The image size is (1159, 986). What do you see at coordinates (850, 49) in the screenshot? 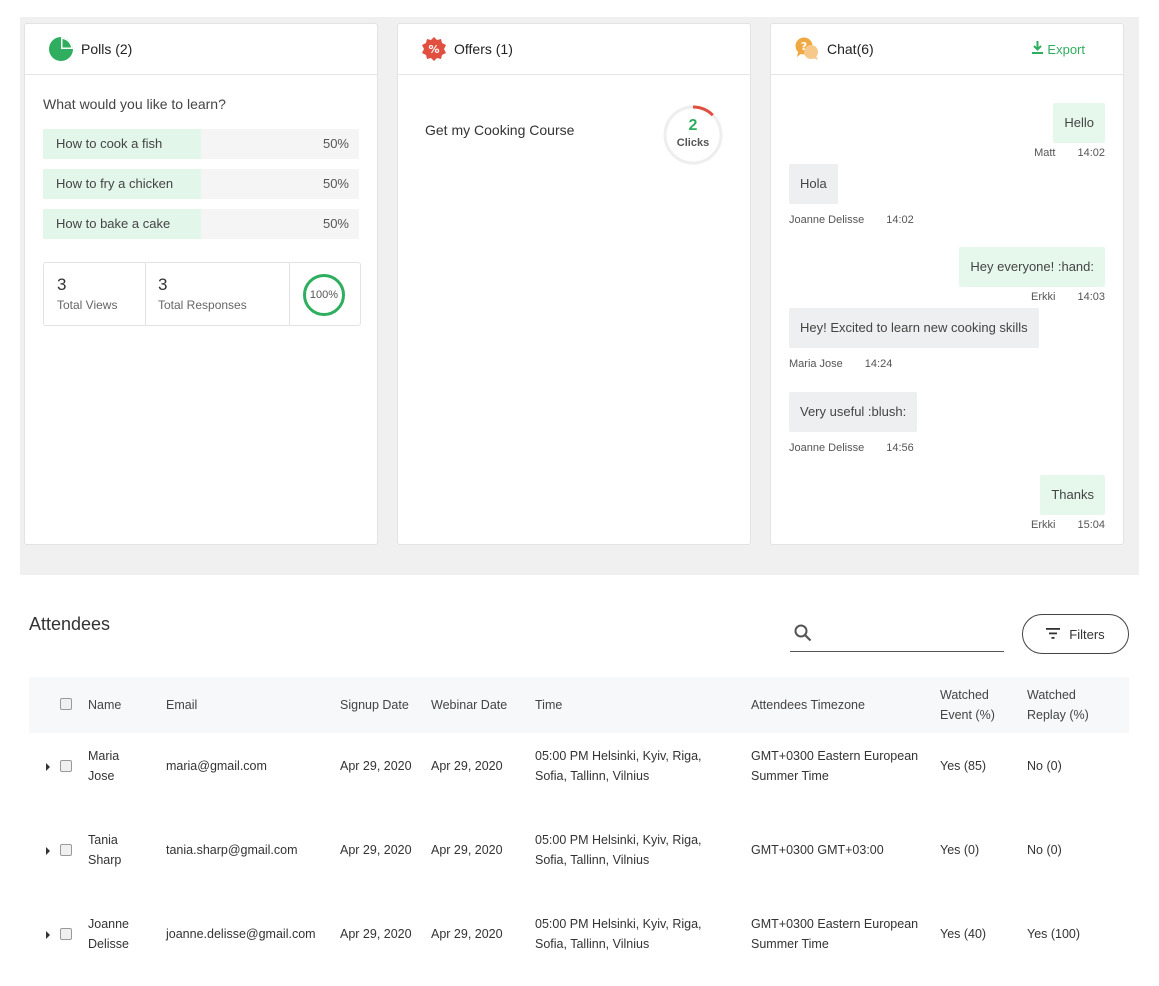
I see `chat-title: Chat(6)` at bounding box center [850, 49].